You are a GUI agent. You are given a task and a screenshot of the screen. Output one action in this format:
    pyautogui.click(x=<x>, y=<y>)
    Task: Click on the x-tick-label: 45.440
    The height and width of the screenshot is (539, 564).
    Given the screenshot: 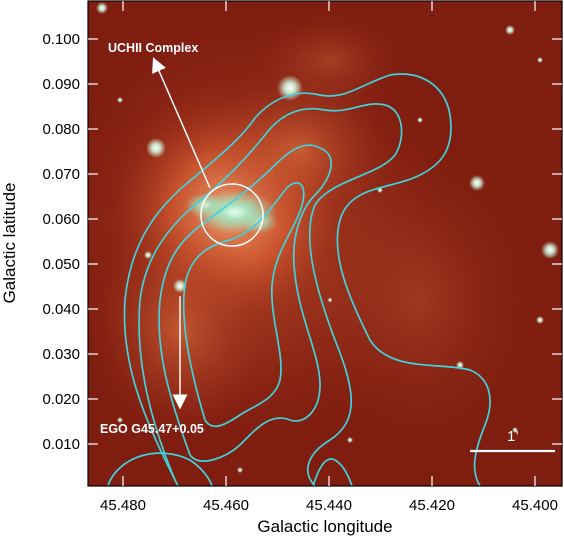 What is the action you would take?
    pyautogui.click(x=329, y=505)
    